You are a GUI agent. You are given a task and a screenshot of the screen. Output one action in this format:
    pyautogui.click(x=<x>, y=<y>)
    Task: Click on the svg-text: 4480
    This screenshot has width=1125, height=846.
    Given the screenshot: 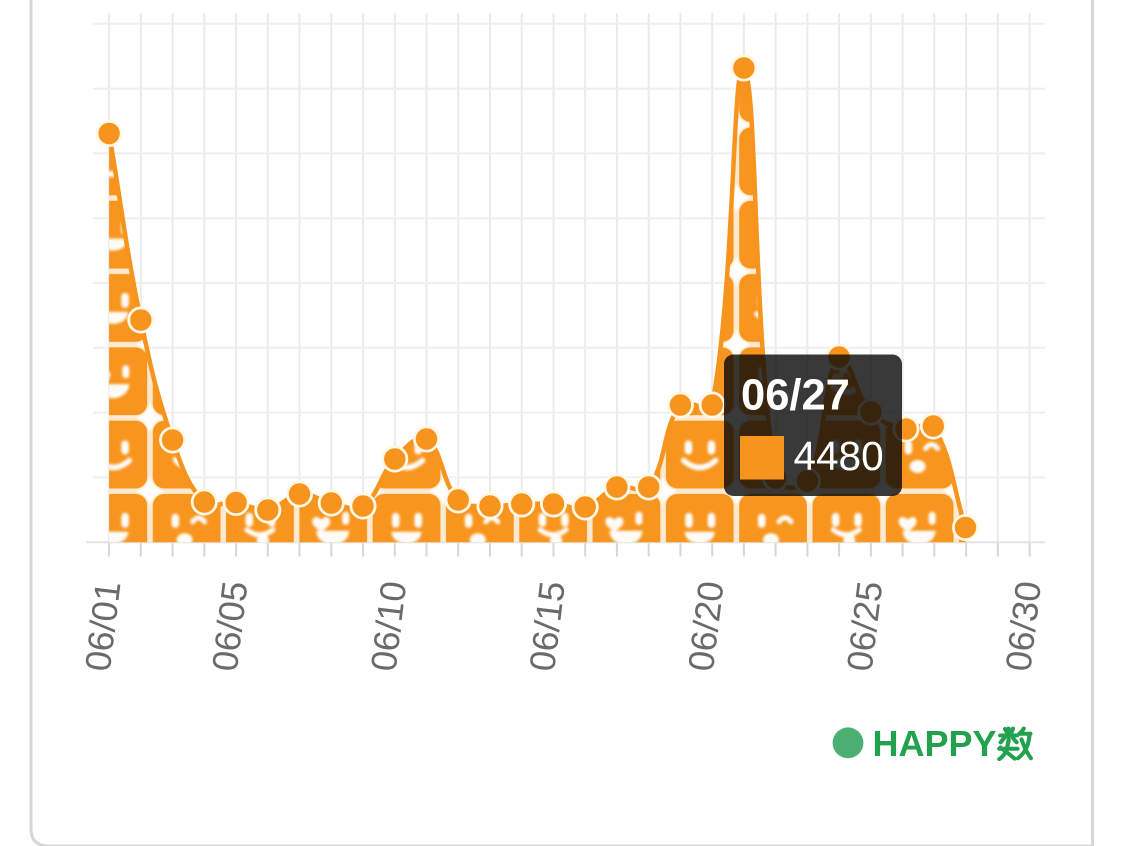 What is the action you would take?
    pyautogui.click(x=839, y=456)
    